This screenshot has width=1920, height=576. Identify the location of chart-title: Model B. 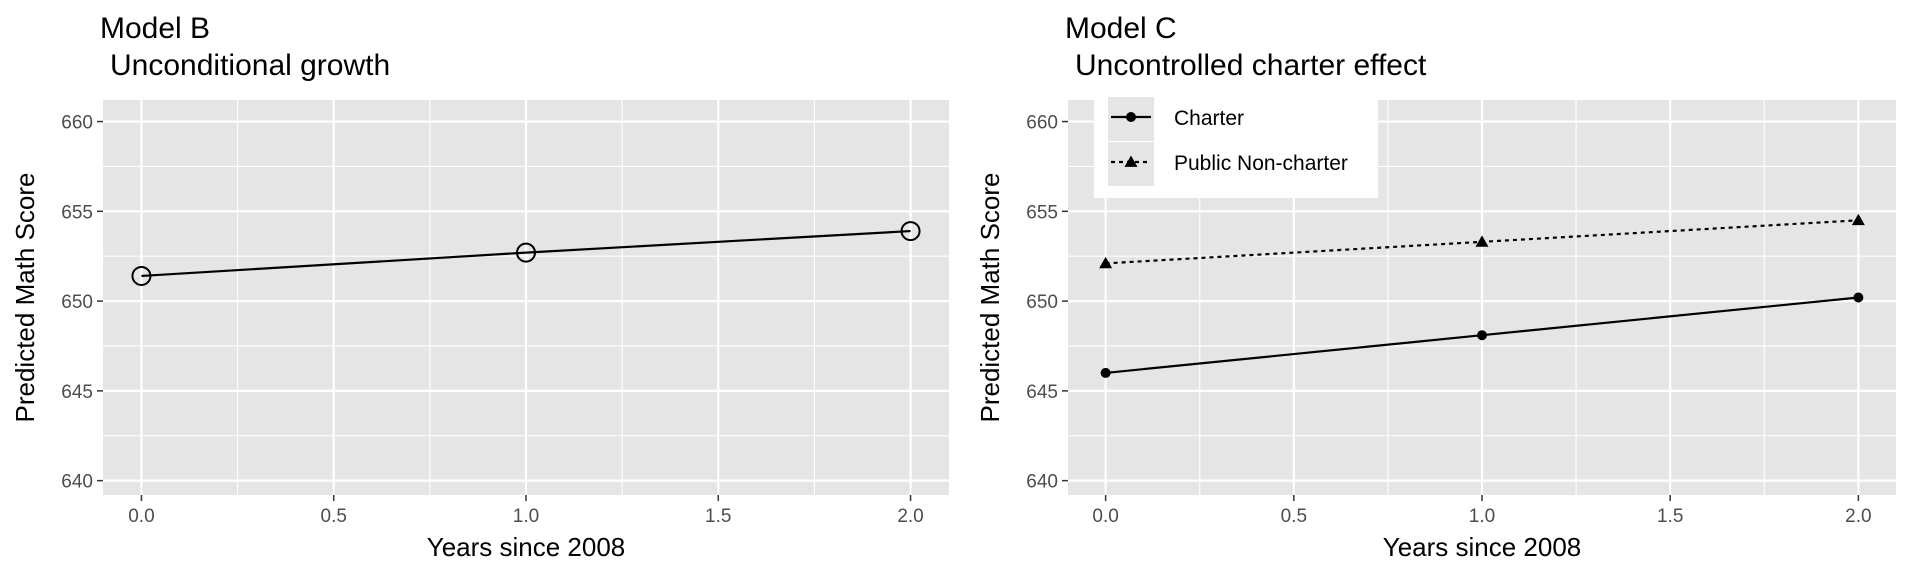
(155, 28).